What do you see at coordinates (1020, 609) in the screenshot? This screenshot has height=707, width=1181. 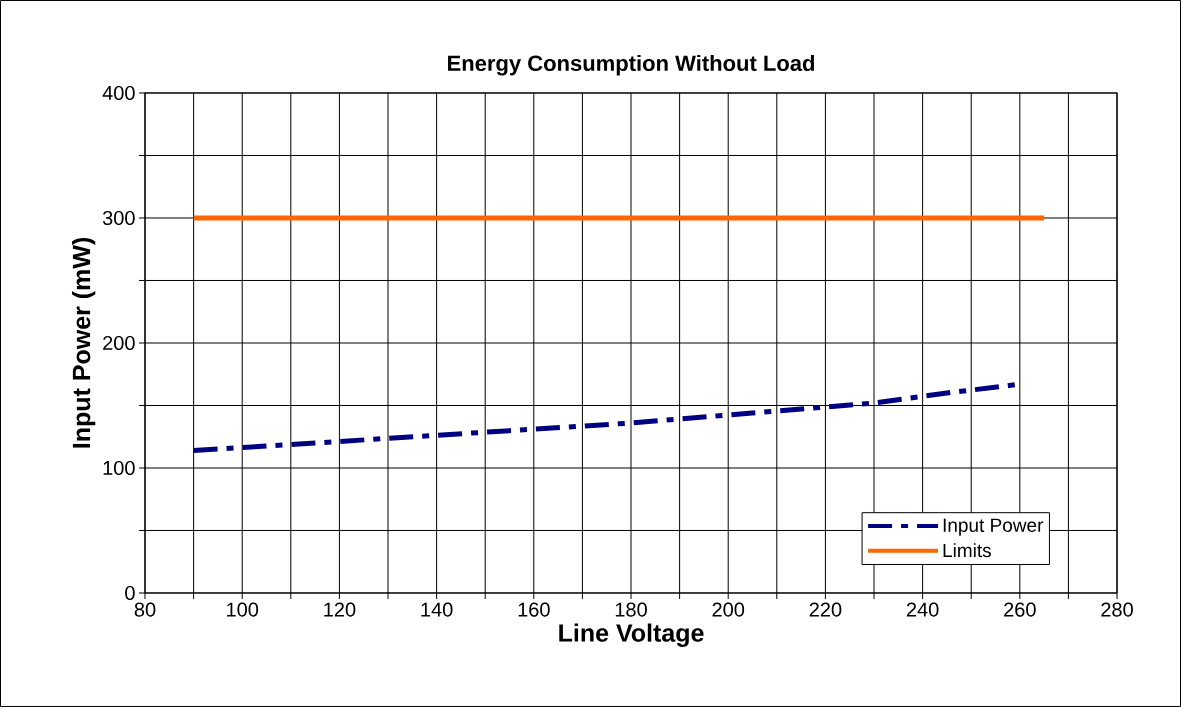 I see `x-tick-label: 260` at bounding box center [1020, 609].